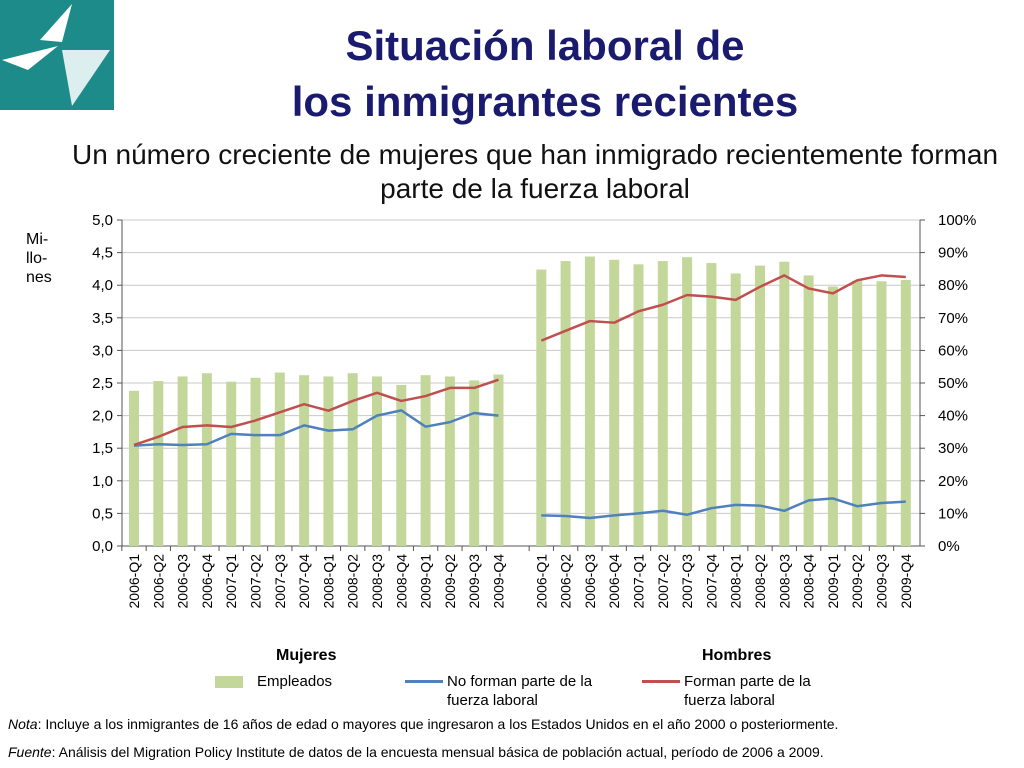  What do you see at coordinates (102, 350) in the screenshot?
I see `left-axis-tick-label: 3,0` at bounding box center [102, 350].